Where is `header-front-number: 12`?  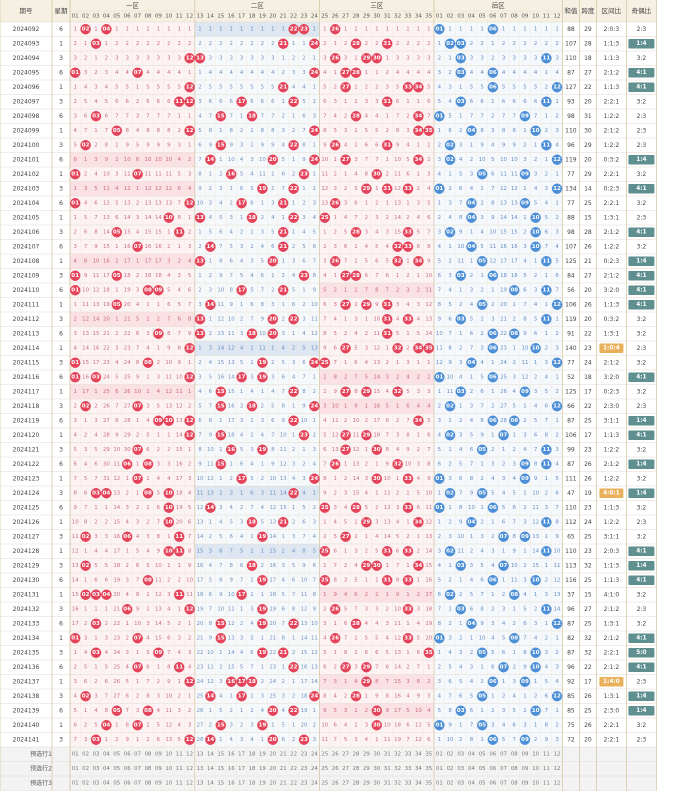
header-front-number: 12 is located at coordinates (189, 17).